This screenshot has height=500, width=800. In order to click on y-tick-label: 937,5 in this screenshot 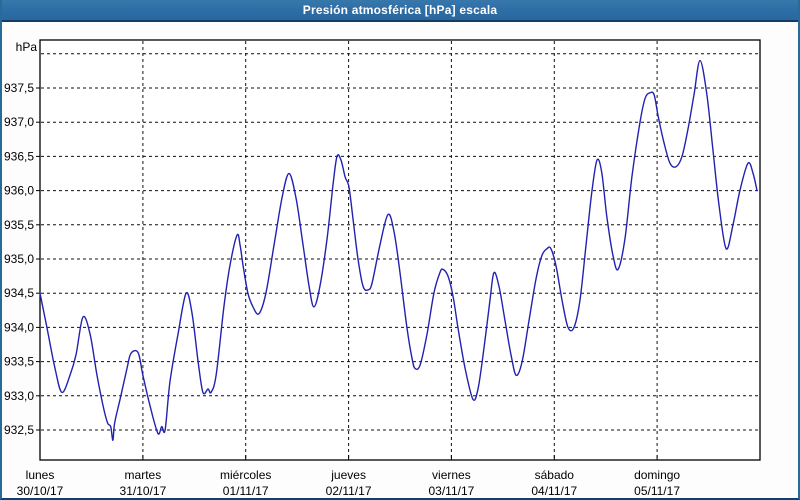, I will do `click(19, 88)`.